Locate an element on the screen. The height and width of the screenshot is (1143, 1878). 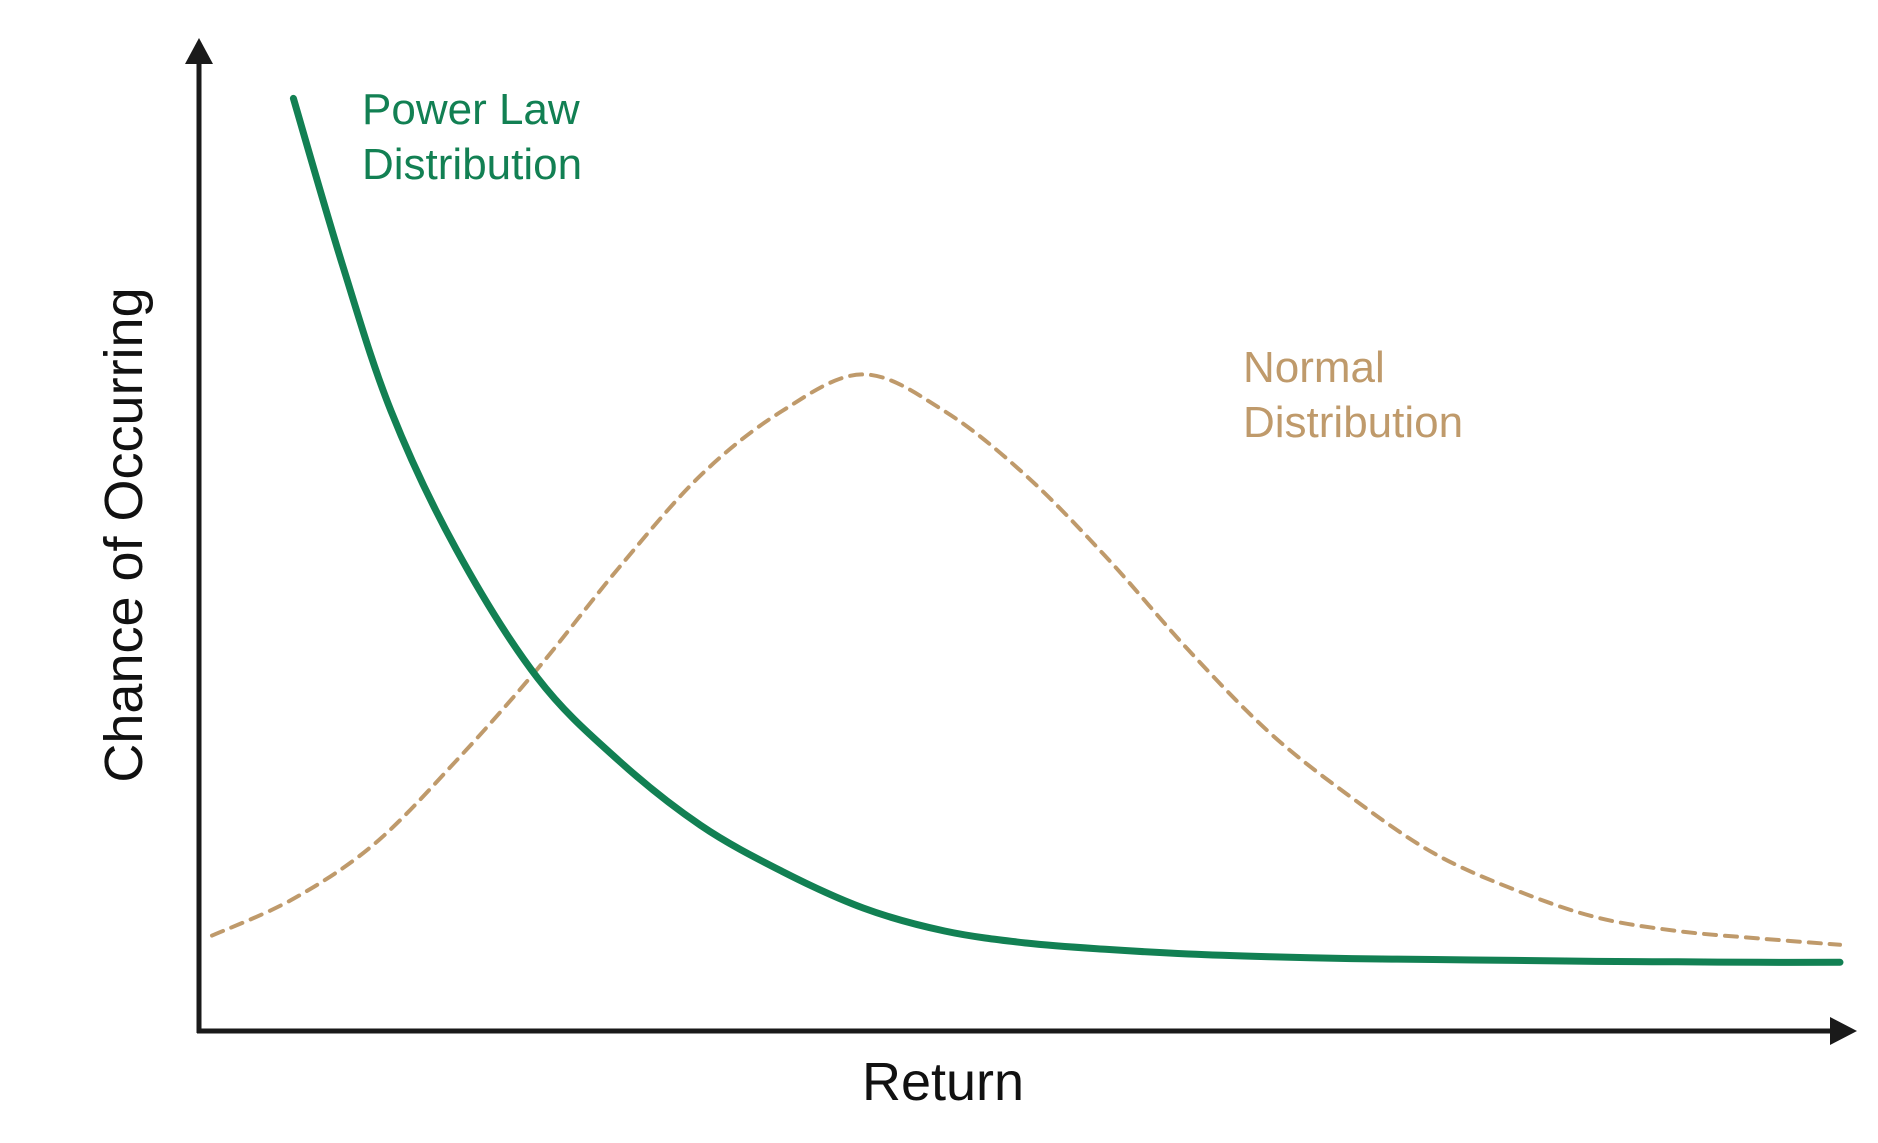
y-axis-arrow is located at coordinates (199, 51).